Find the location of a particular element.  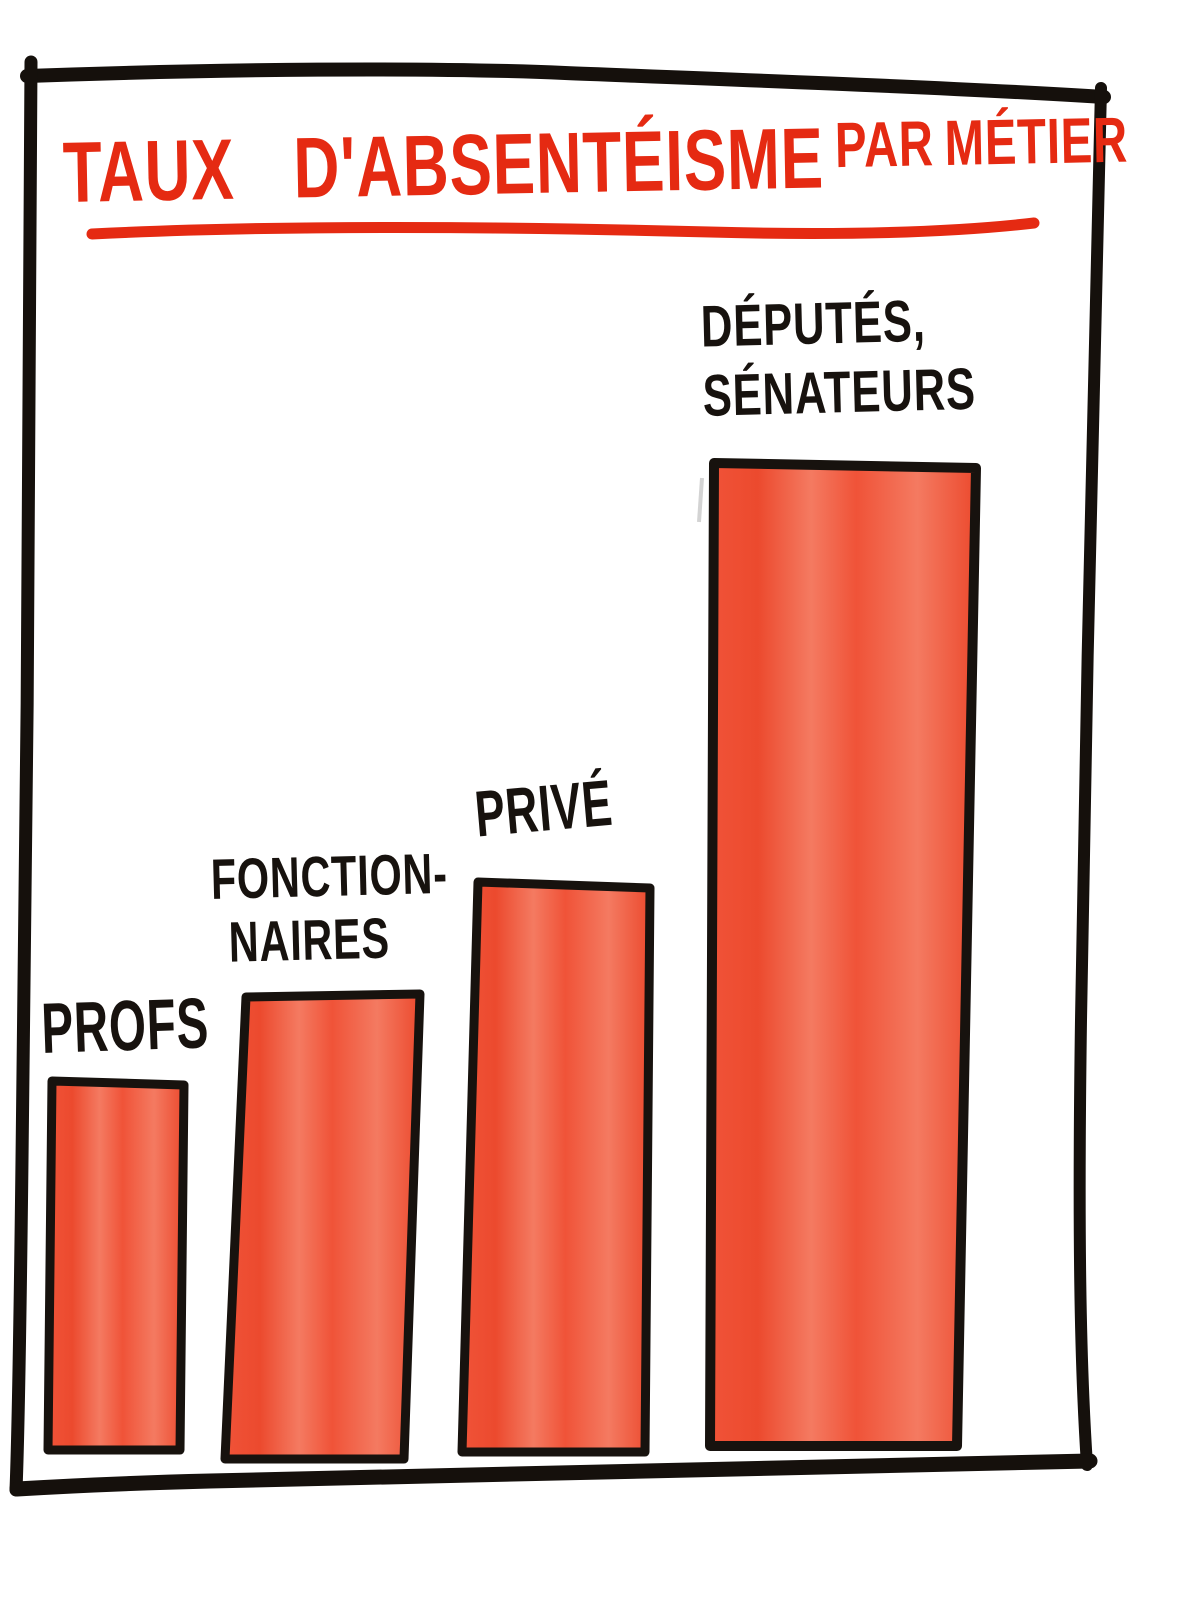

frame-top-edge is located at coordinates (565, 83).